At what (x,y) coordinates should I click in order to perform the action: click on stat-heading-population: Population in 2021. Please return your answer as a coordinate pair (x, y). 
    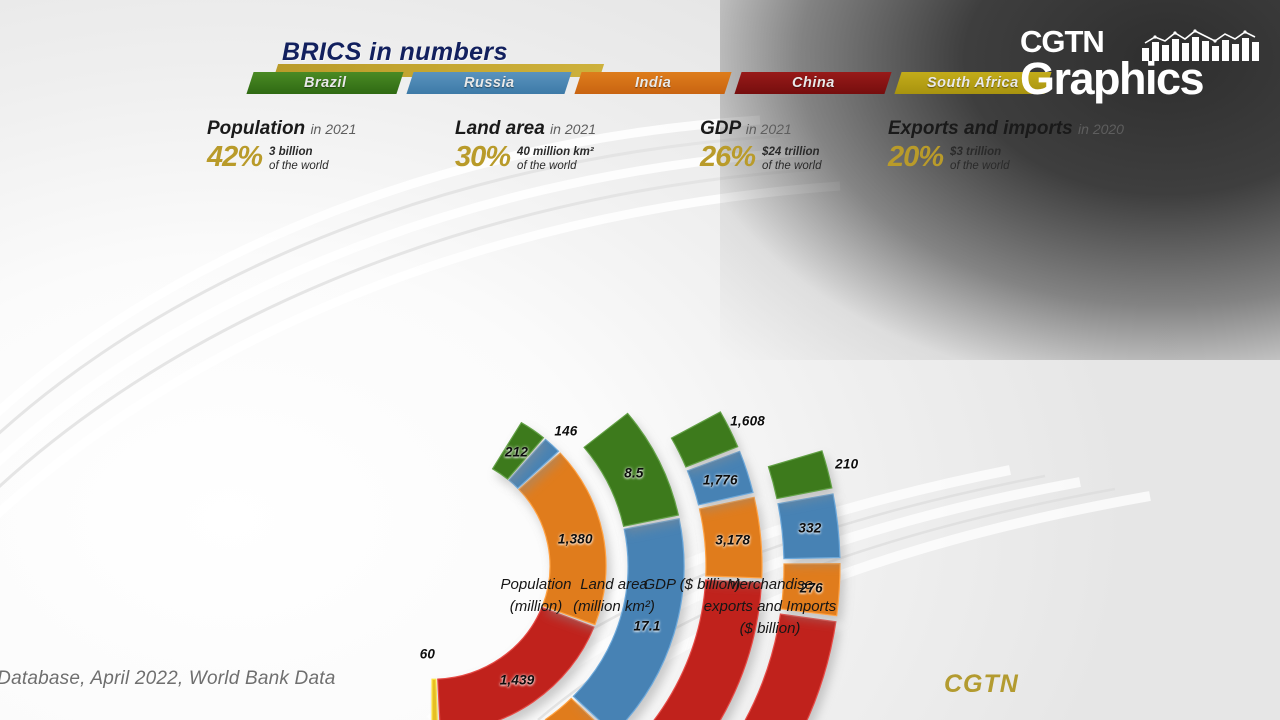
    Looking at the image, I should click on (281, 129).